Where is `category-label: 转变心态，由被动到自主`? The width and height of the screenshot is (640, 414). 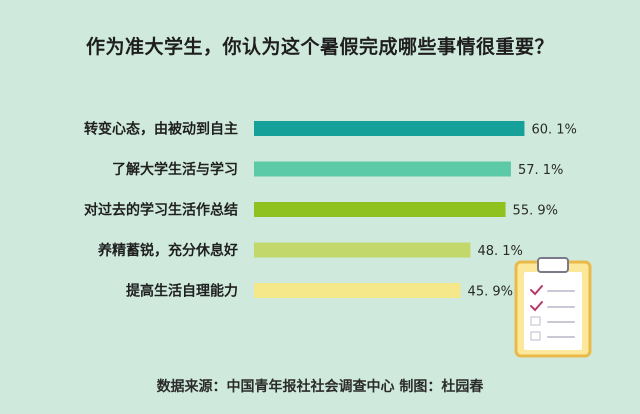 category-label: 转变心态，由被动到自主 is located at coordinates (161, 129).